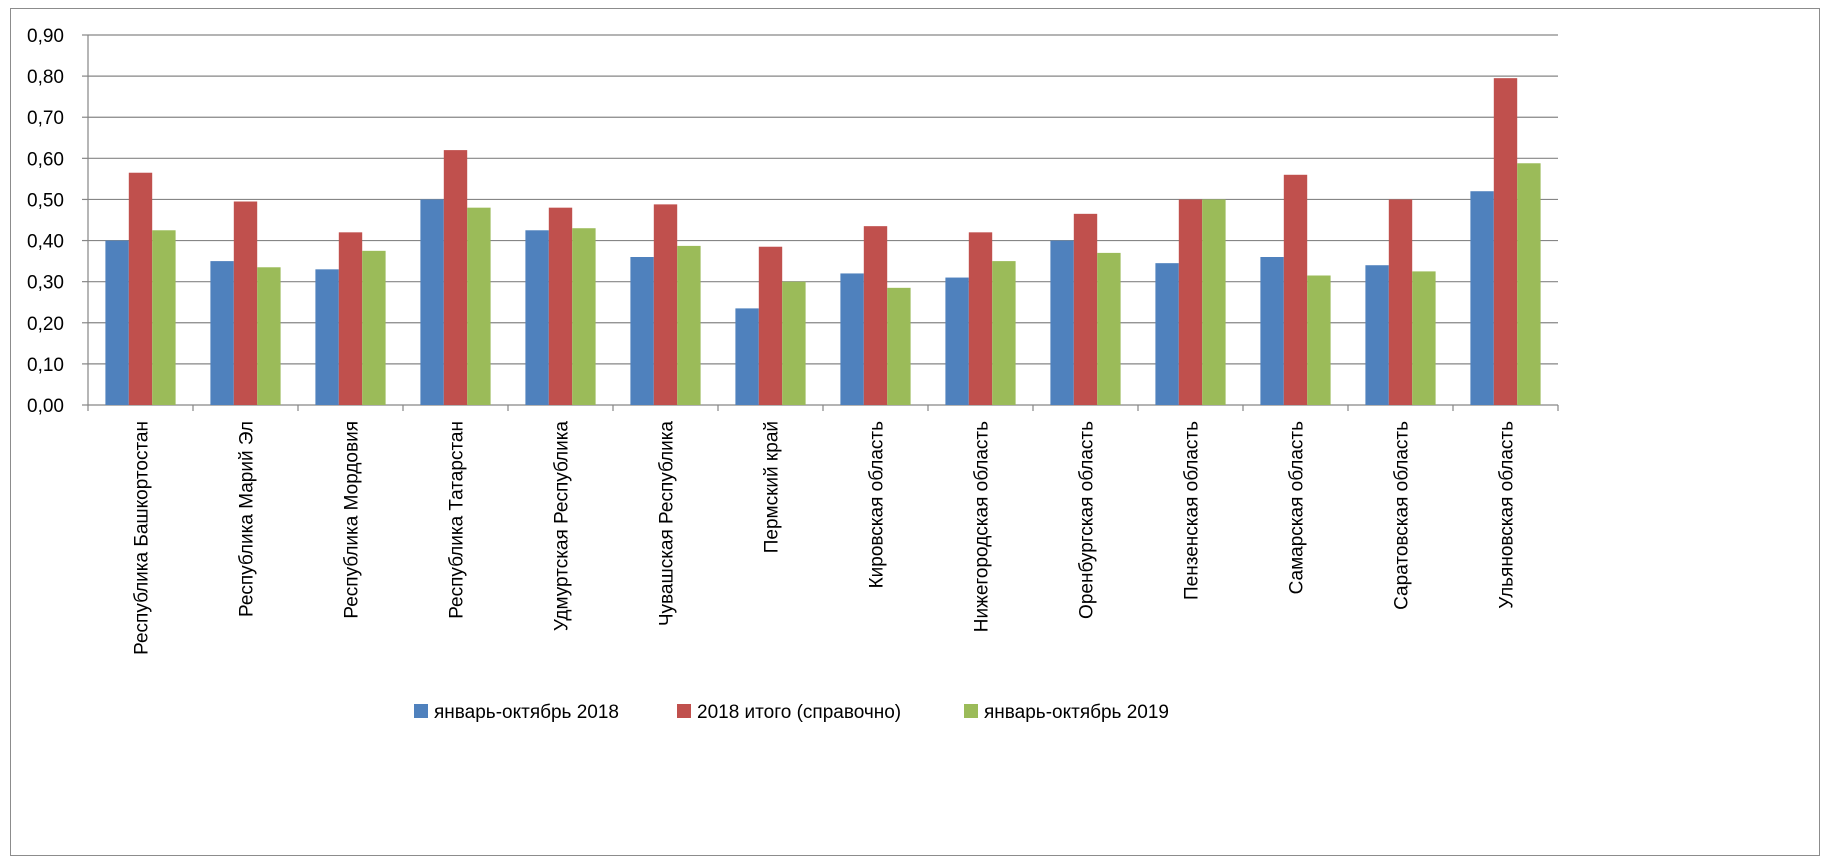  Describe the element at coordinates (1192, 510) in the screenshot. I see `category-label: Пензенская область` at that location.